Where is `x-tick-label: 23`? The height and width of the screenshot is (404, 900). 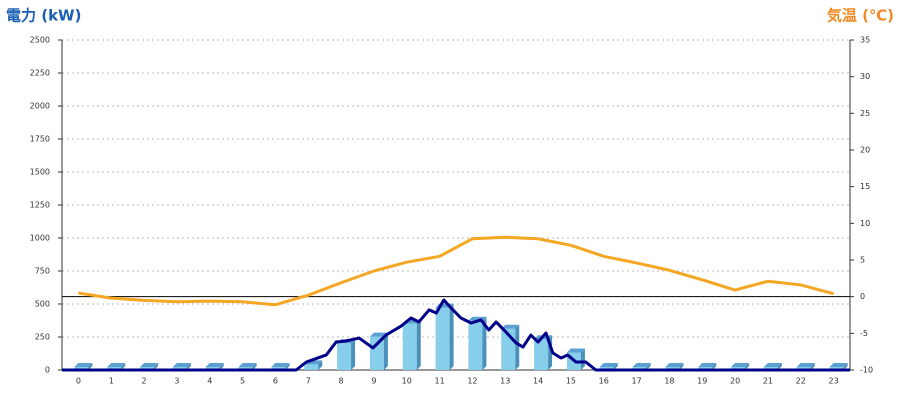 x-tick-label: 23 is located at coordinates (833, 381).